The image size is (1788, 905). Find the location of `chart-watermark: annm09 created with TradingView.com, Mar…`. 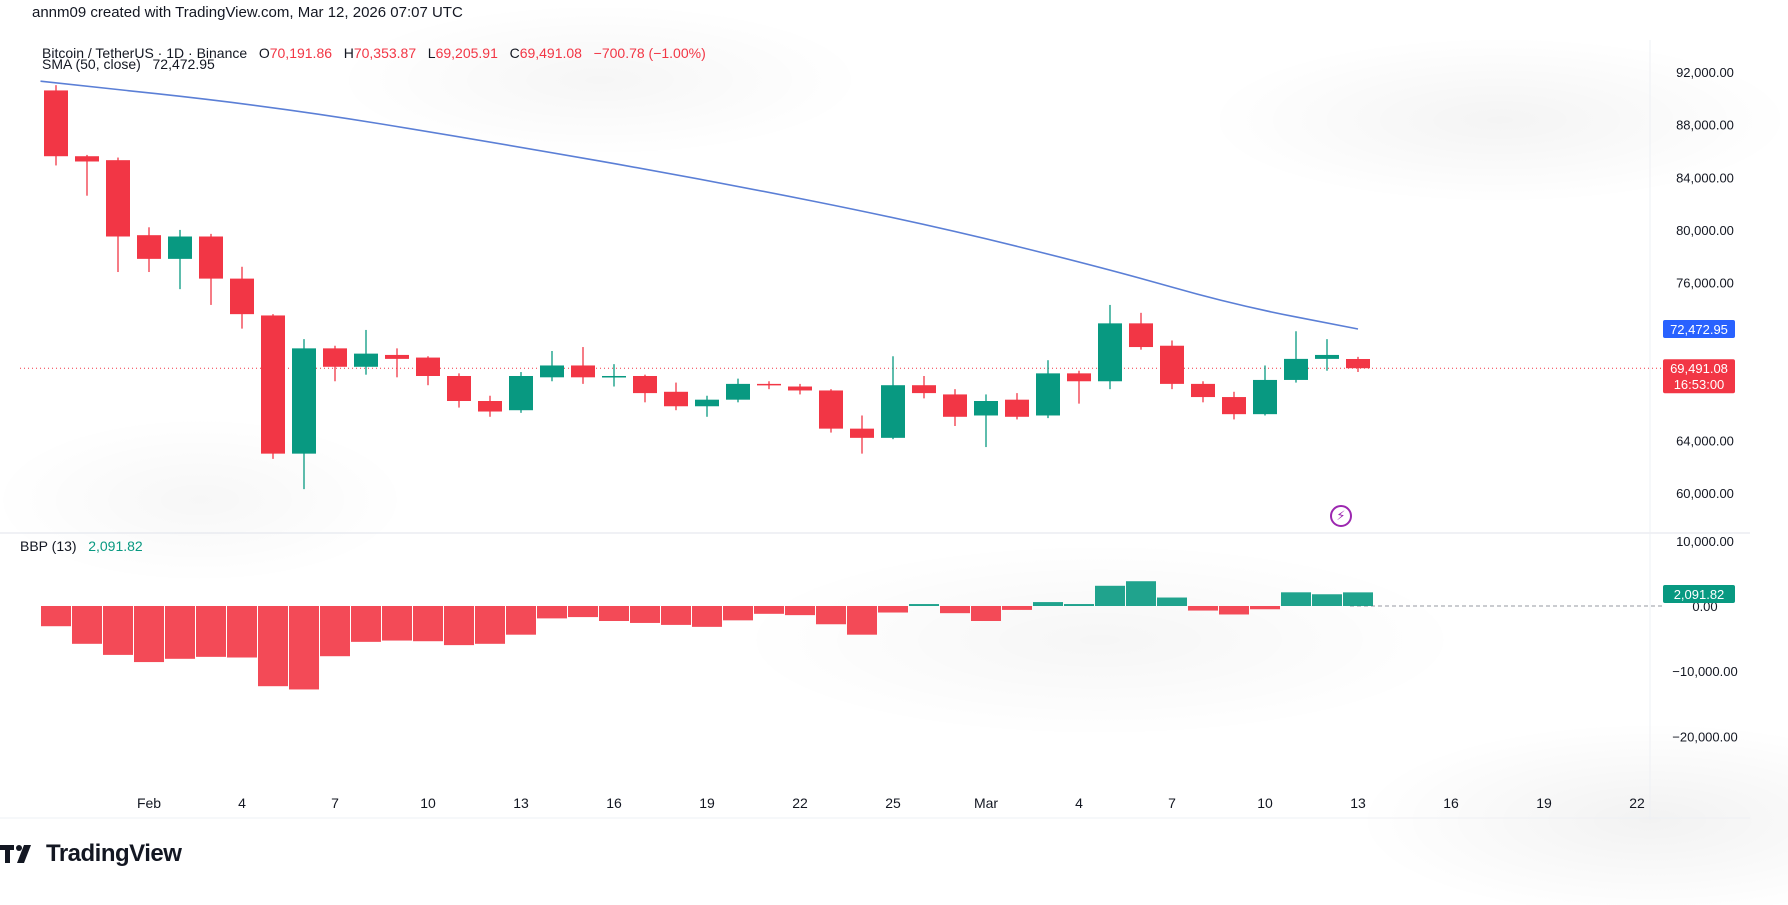

chart-watermark: annm09 created with TradingView.com, Mar… is located at coordinates (247, 12).